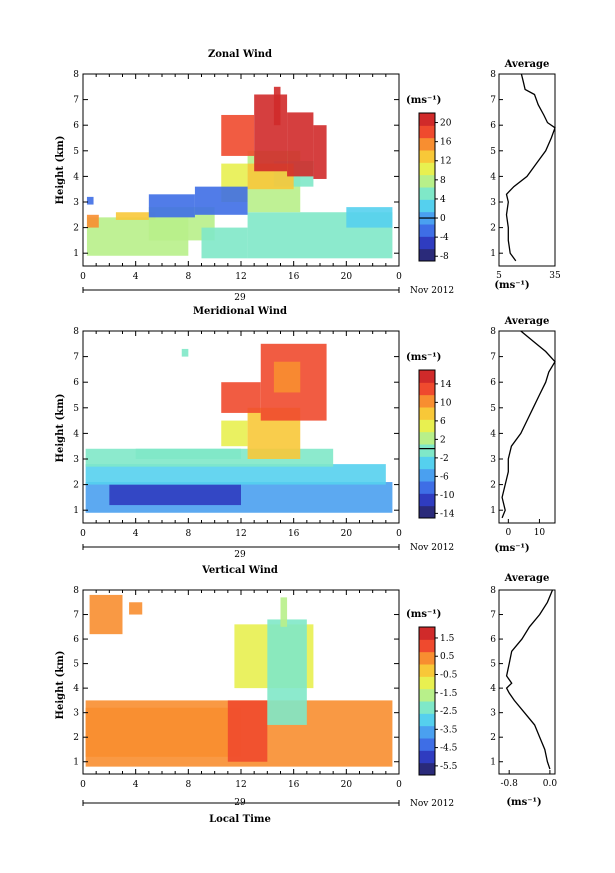 The width and height of the screenshot is (615, 873). I want to click on zonal-avg-xlabel: (ms⁻¹), so click(511, 285).